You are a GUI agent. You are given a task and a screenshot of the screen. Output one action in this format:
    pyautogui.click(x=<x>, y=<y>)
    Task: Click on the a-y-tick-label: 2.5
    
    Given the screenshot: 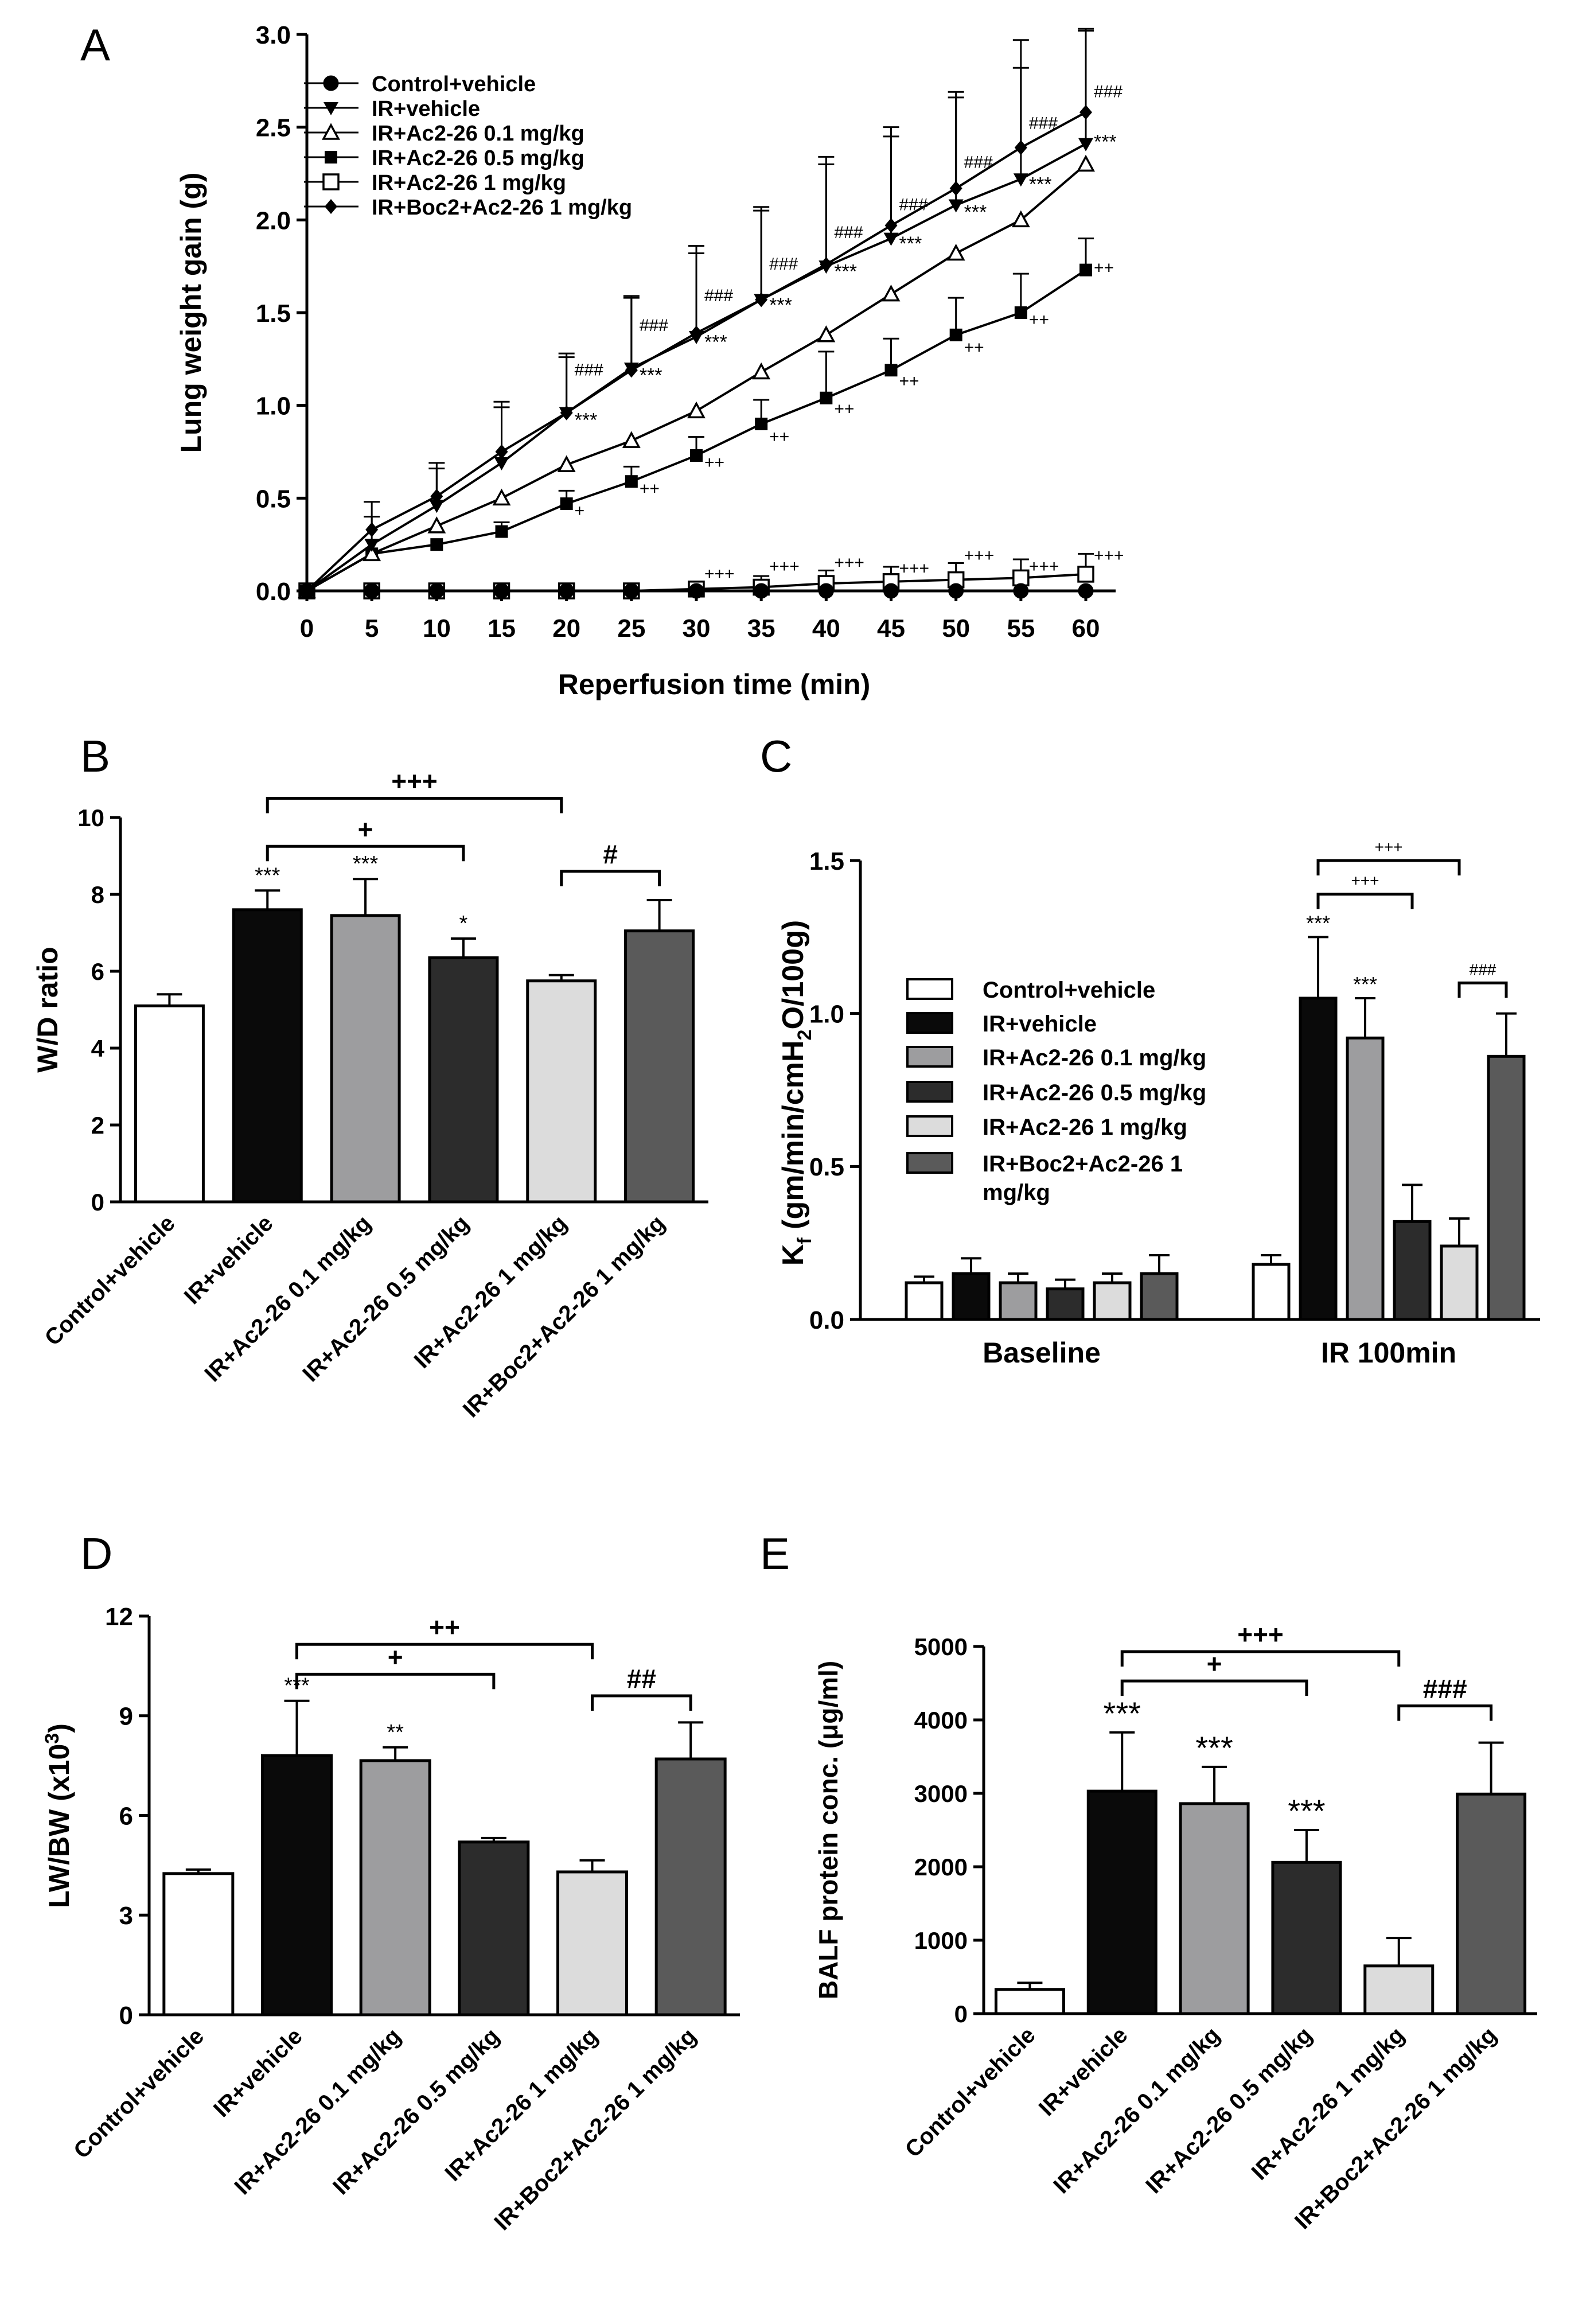 What is the action you would take?
    pyautogui.click(x=273, y=128)
    